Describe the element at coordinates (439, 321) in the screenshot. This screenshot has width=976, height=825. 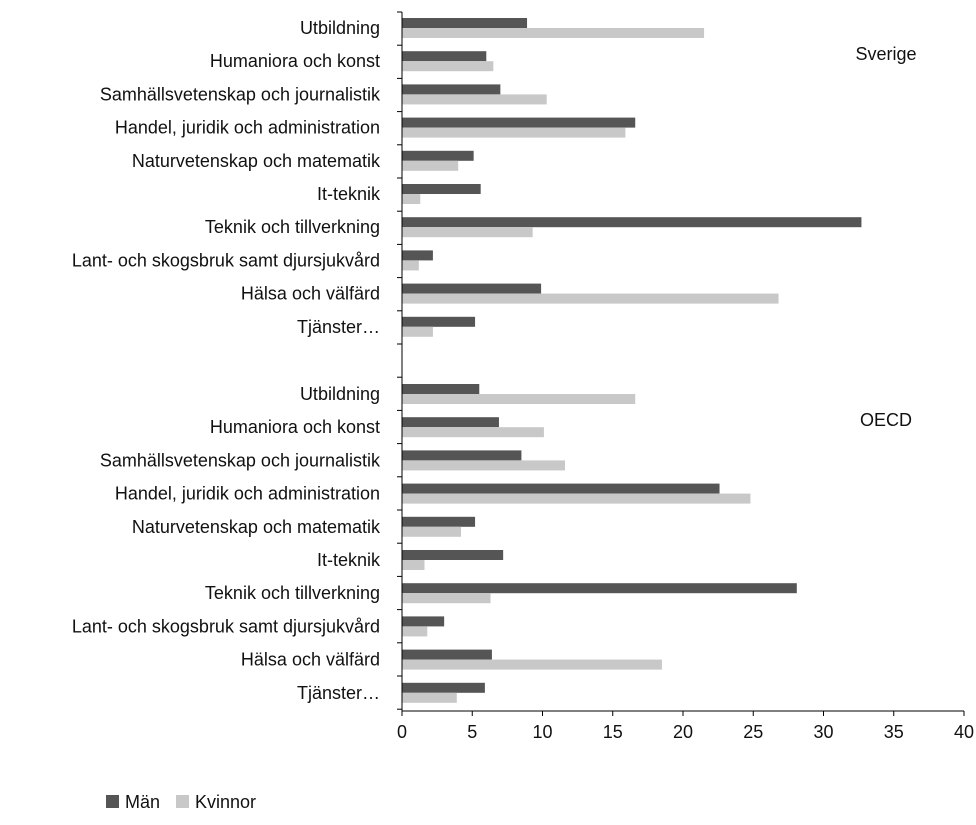
I see `bar-sverige-tjanster-man` at that location.